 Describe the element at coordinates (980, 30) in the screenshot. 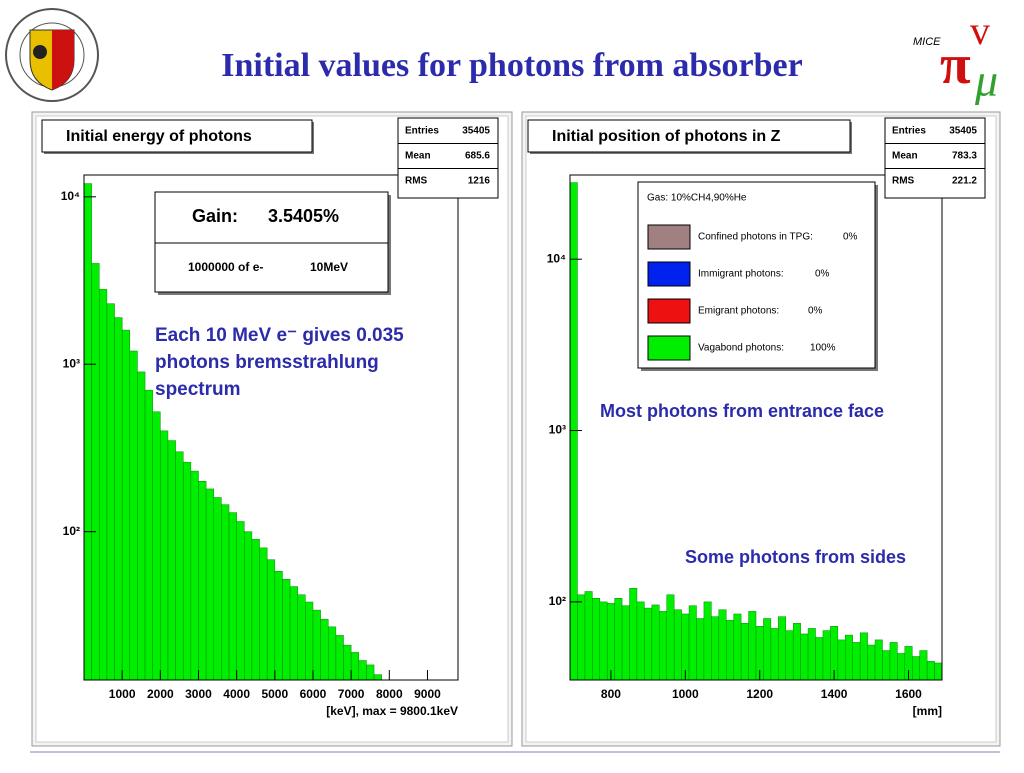

I see `svg-text: v` at that location.